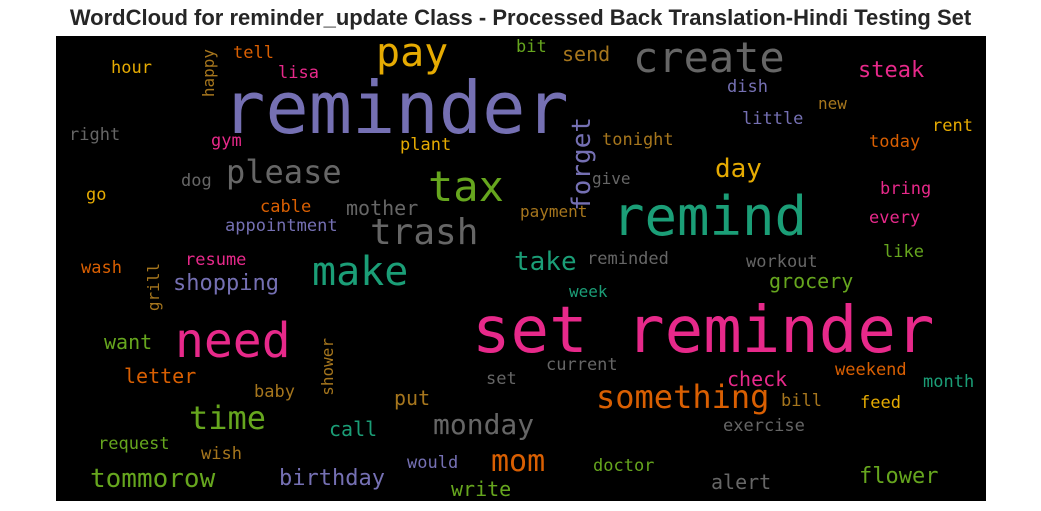  I want to click on word-weekend: weekend, so click(871, 370).